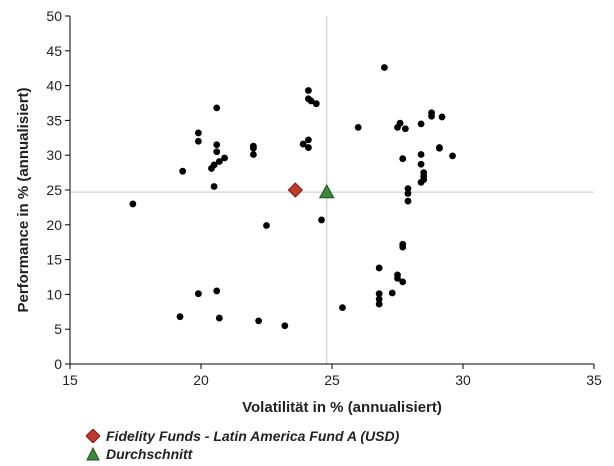 The image size is (614, 466). What do you see at coordinates (332, 380) in the screenshot?
I see `x-tick-label: 25` at bounding box center [332, 380].